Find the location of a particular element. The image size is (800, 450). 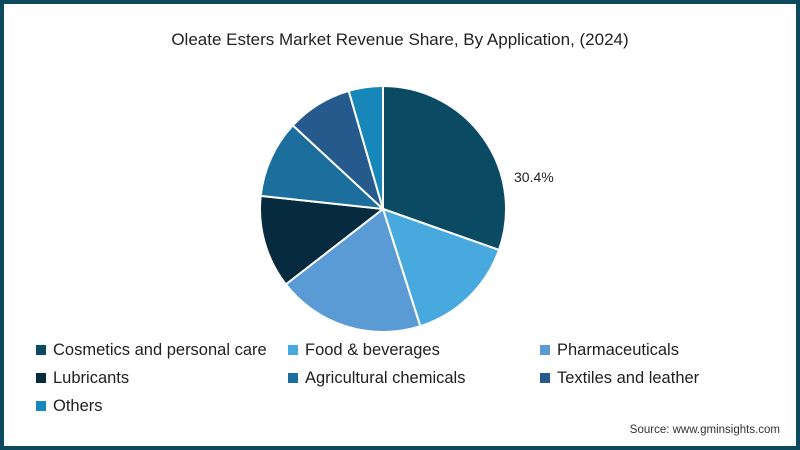

legend-item-lubricants: Lubricants is located at coordinates (82, 378).